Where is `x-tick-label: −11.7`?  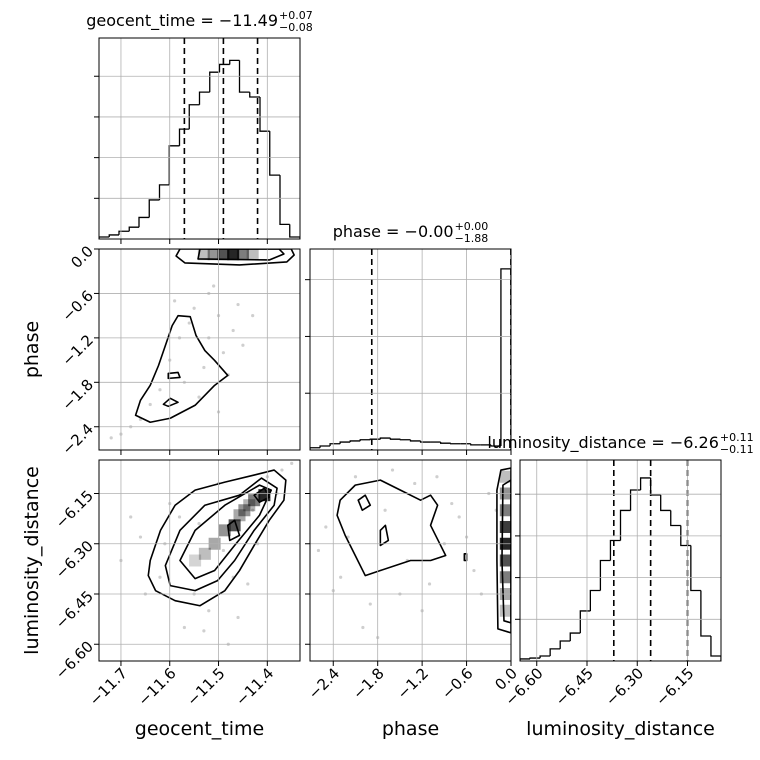 x-tick-label: −11.7 is located at coordinates (108, 686).